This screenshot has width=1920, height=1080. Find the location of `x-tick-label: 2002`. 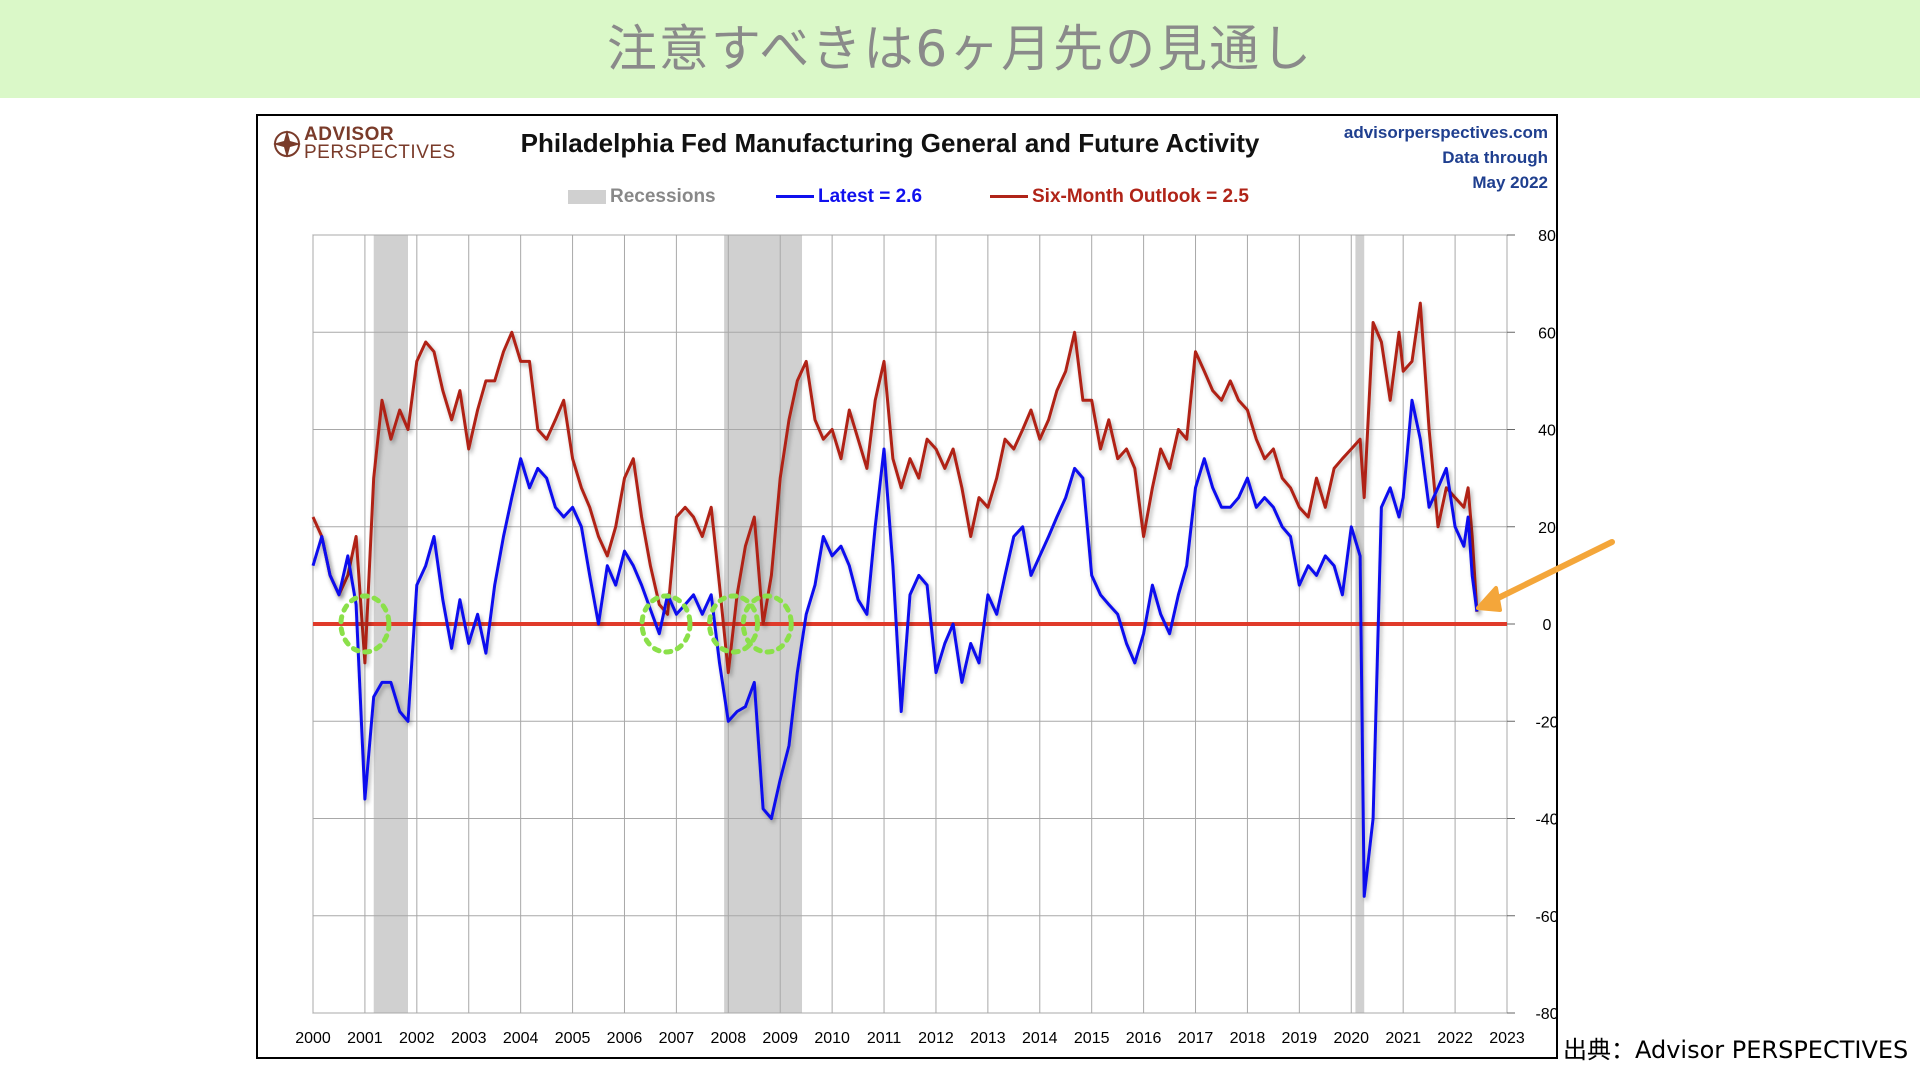

x-tick-label: 2002 is located at coordinates (417, 1038).